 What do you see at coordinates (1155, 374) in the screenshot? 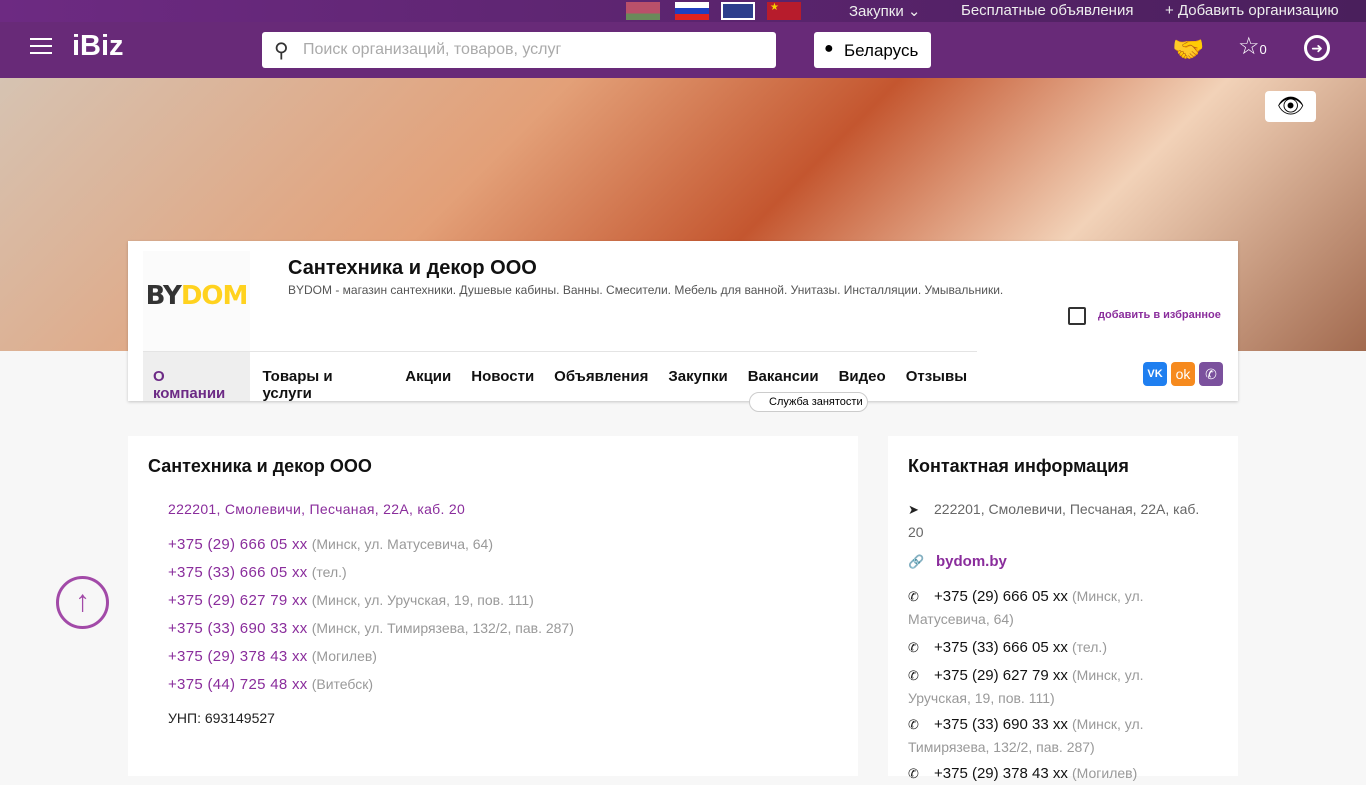
I see `vk-icon: VK` at bounding box center [1155, 374].